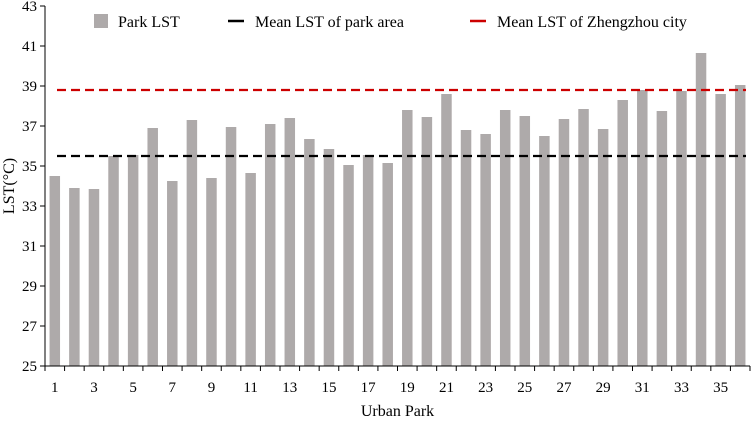 This screenshot has width=754, height=423. I want to click on y-tick-label: 41, so click(29, 47).